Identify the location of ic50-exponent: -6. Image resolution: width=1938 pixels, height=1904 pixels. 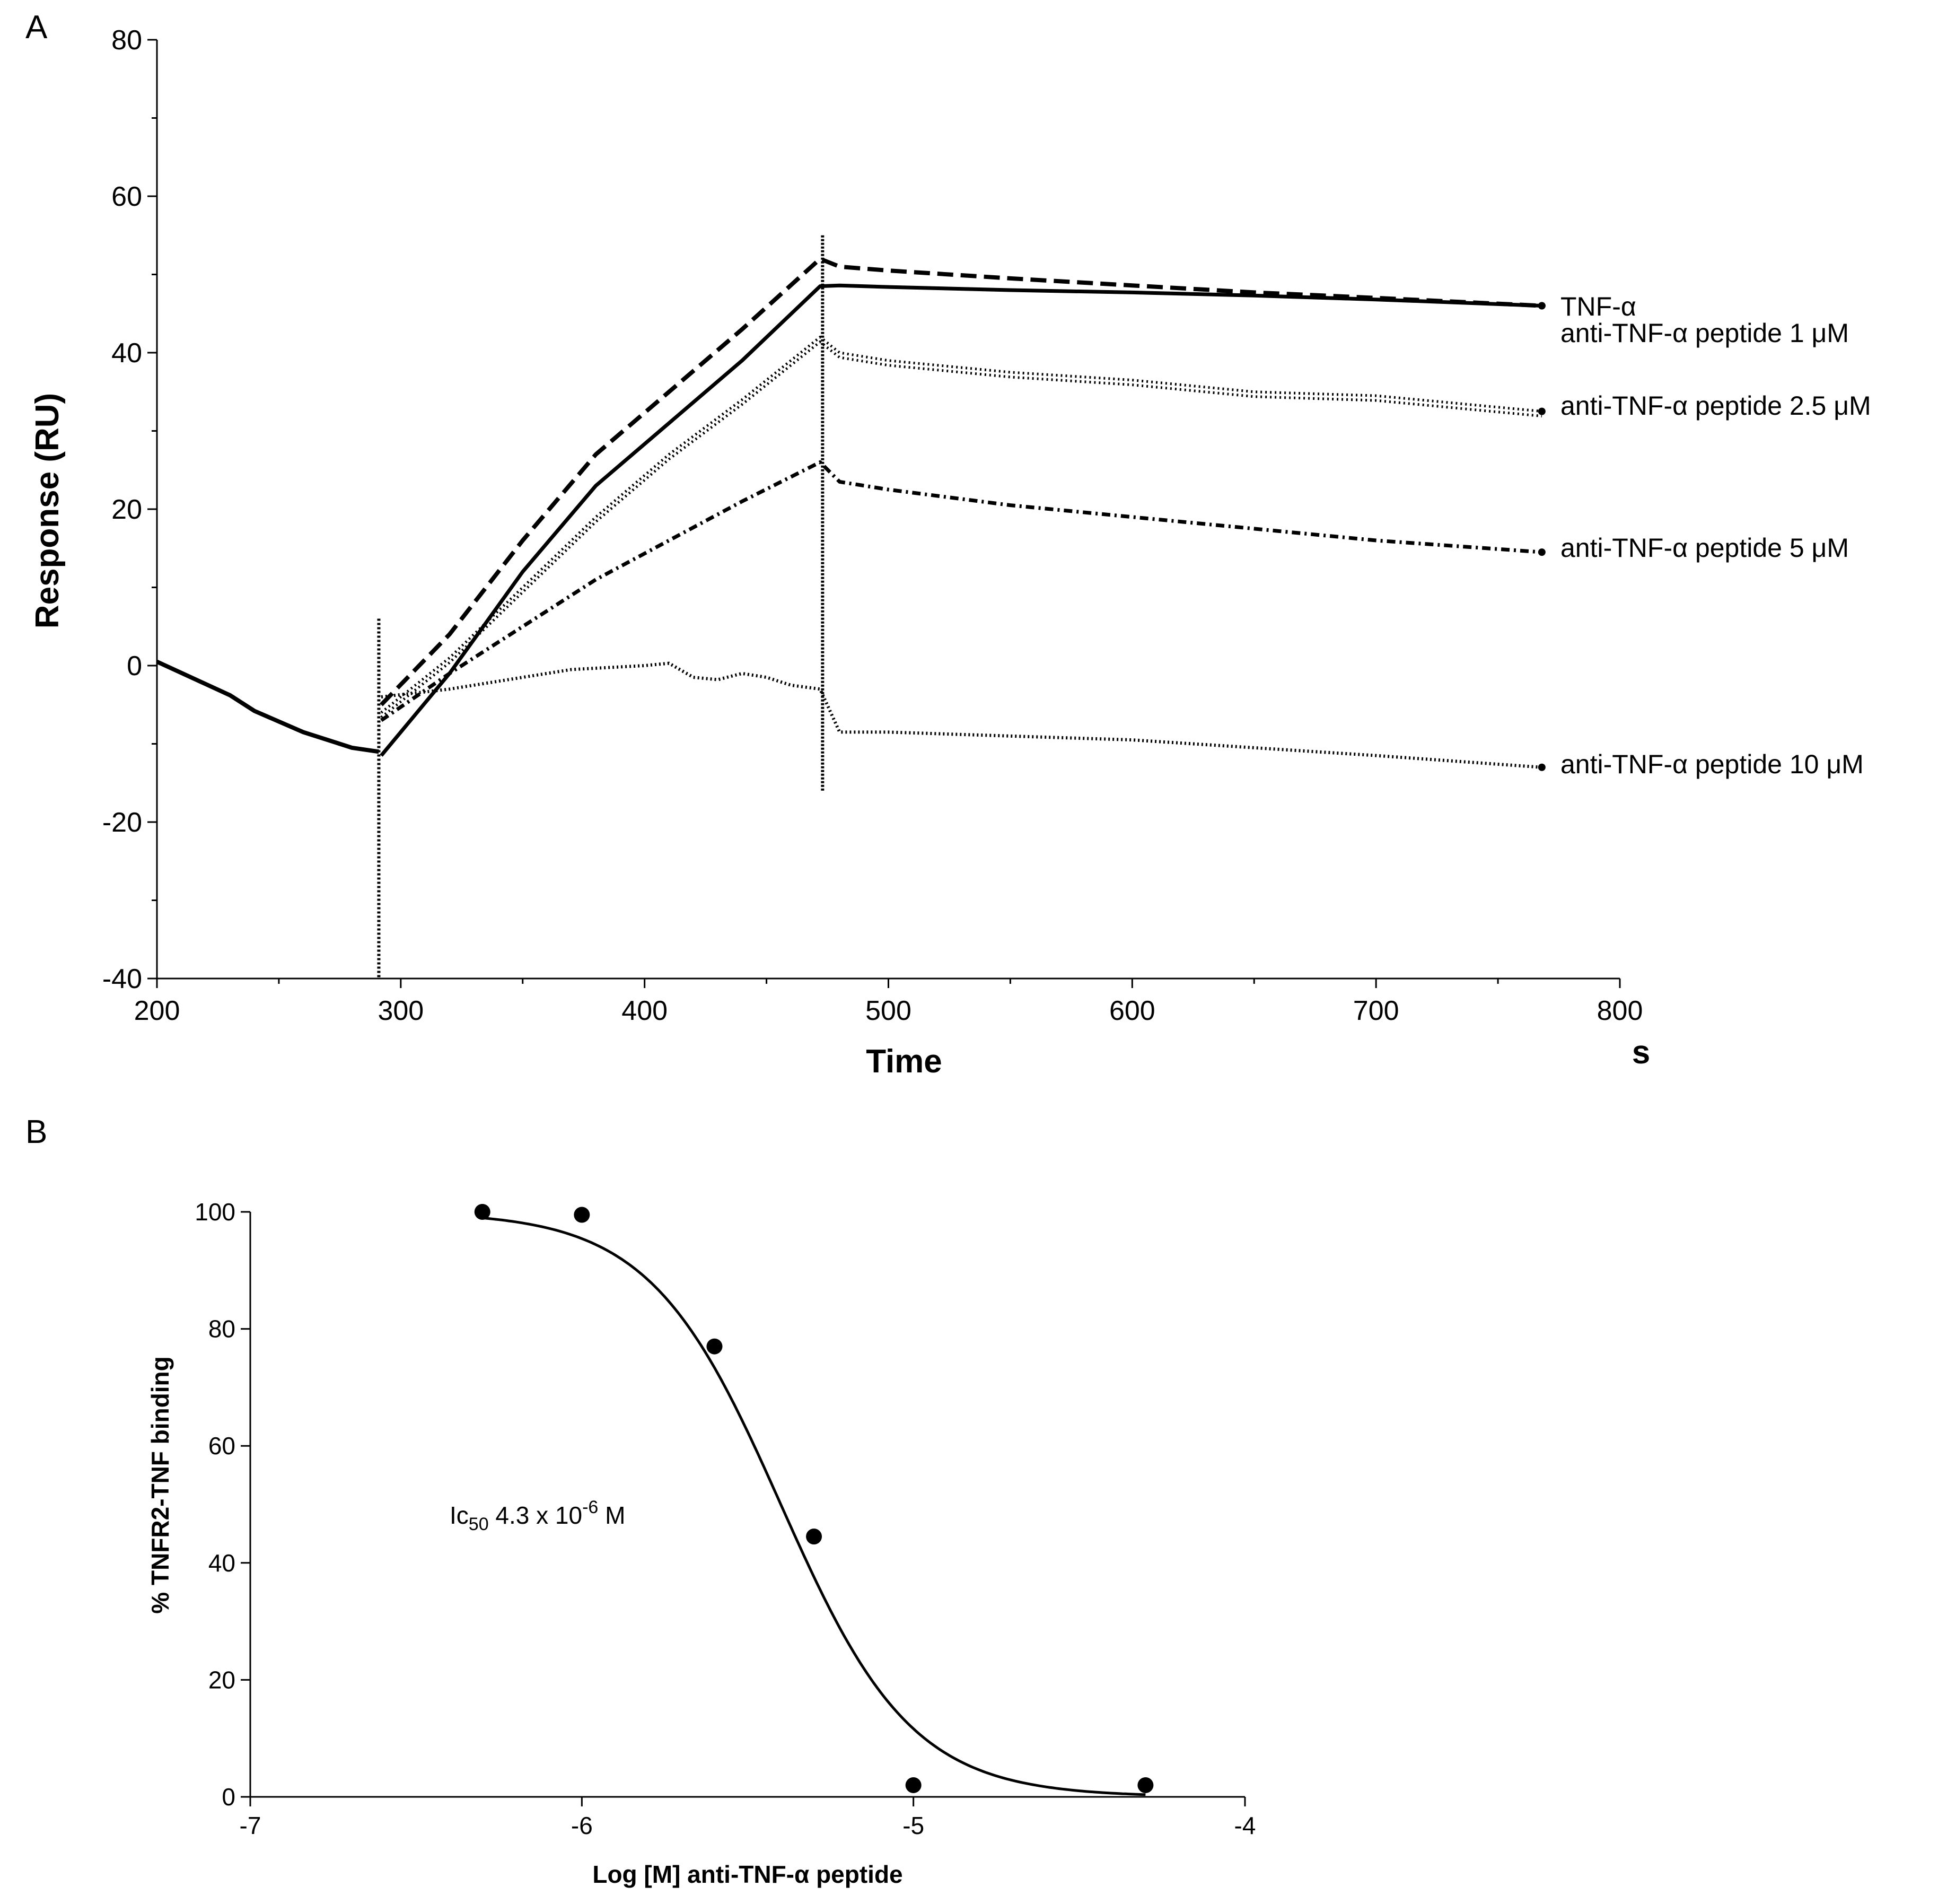
(590, 1507).